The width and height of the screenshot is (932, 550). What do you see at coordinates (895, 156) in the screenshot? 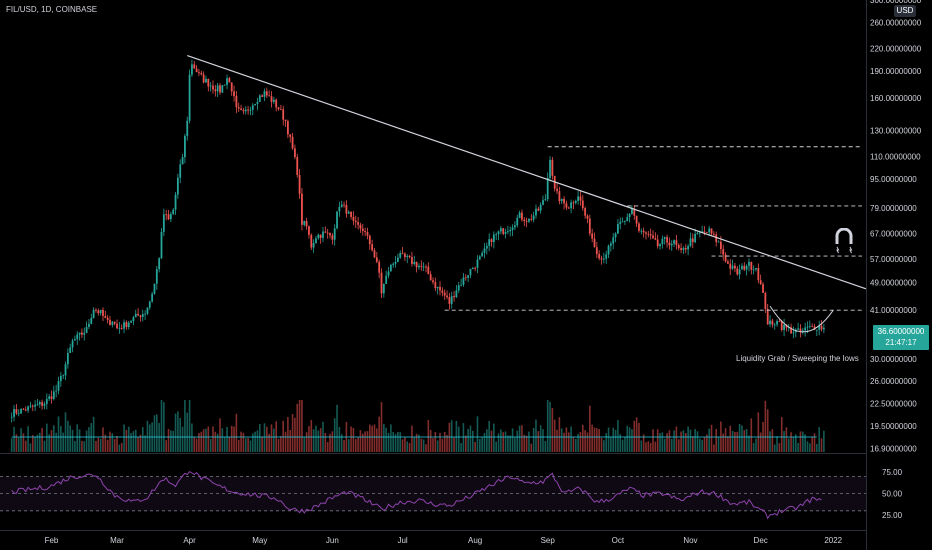
I see `price-tick-label: 110.00000000` at bounding box center [895, 156].